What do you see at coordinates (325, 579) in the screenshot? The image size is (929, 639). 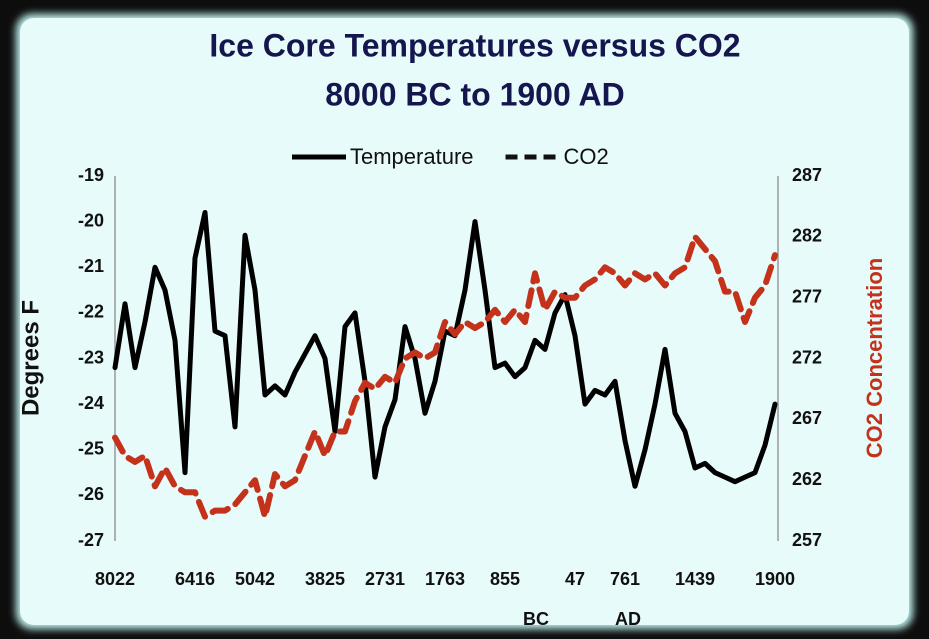 I see `x-tick-label: 3825` at bounding box center [325, 579].